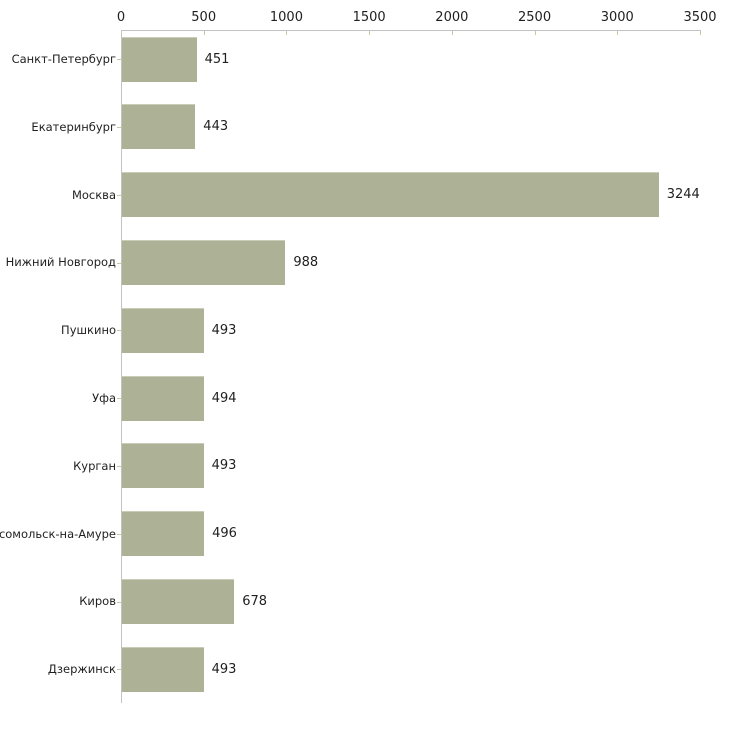  I want to click on x-tick-label: 500, so click(204, 17).